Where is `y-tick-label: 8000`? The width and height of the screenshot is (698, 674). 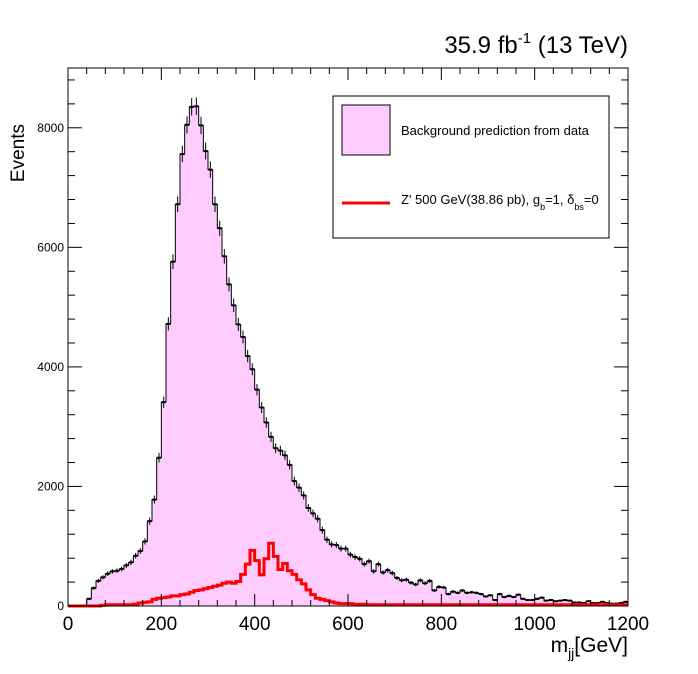
y-tick-label: 8000 is located at coordinates (50, 128).